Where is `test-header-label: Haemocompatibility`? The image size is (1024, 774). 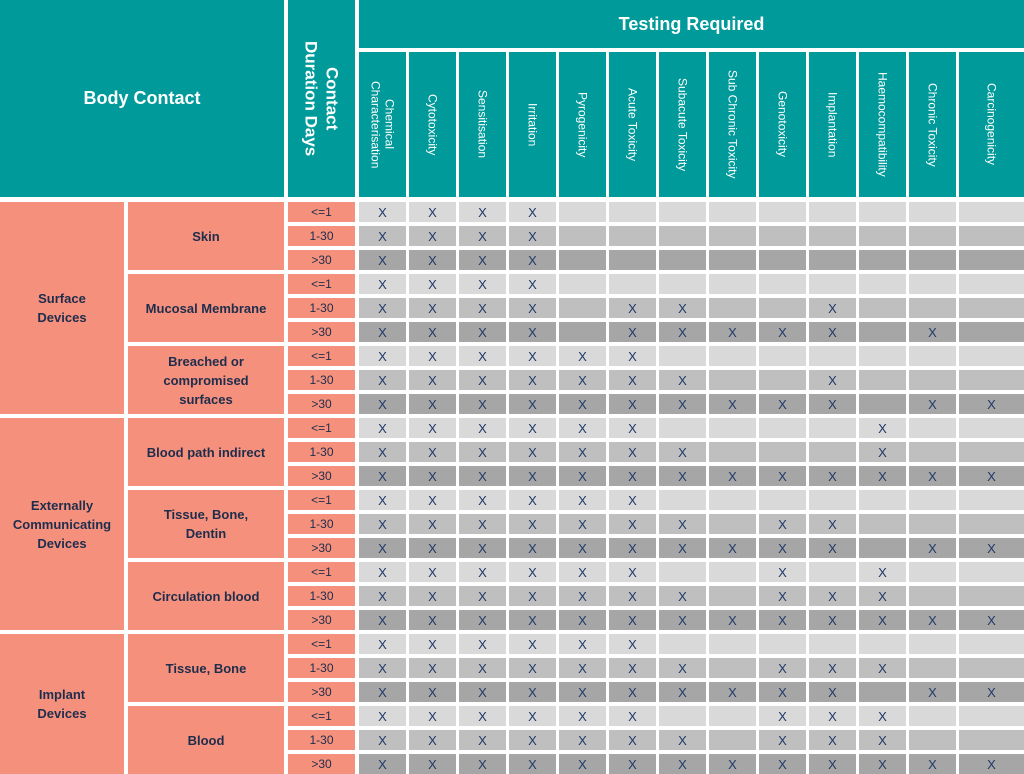
test-header-label: Haemocompatibility is located at coordinates (882, 124).